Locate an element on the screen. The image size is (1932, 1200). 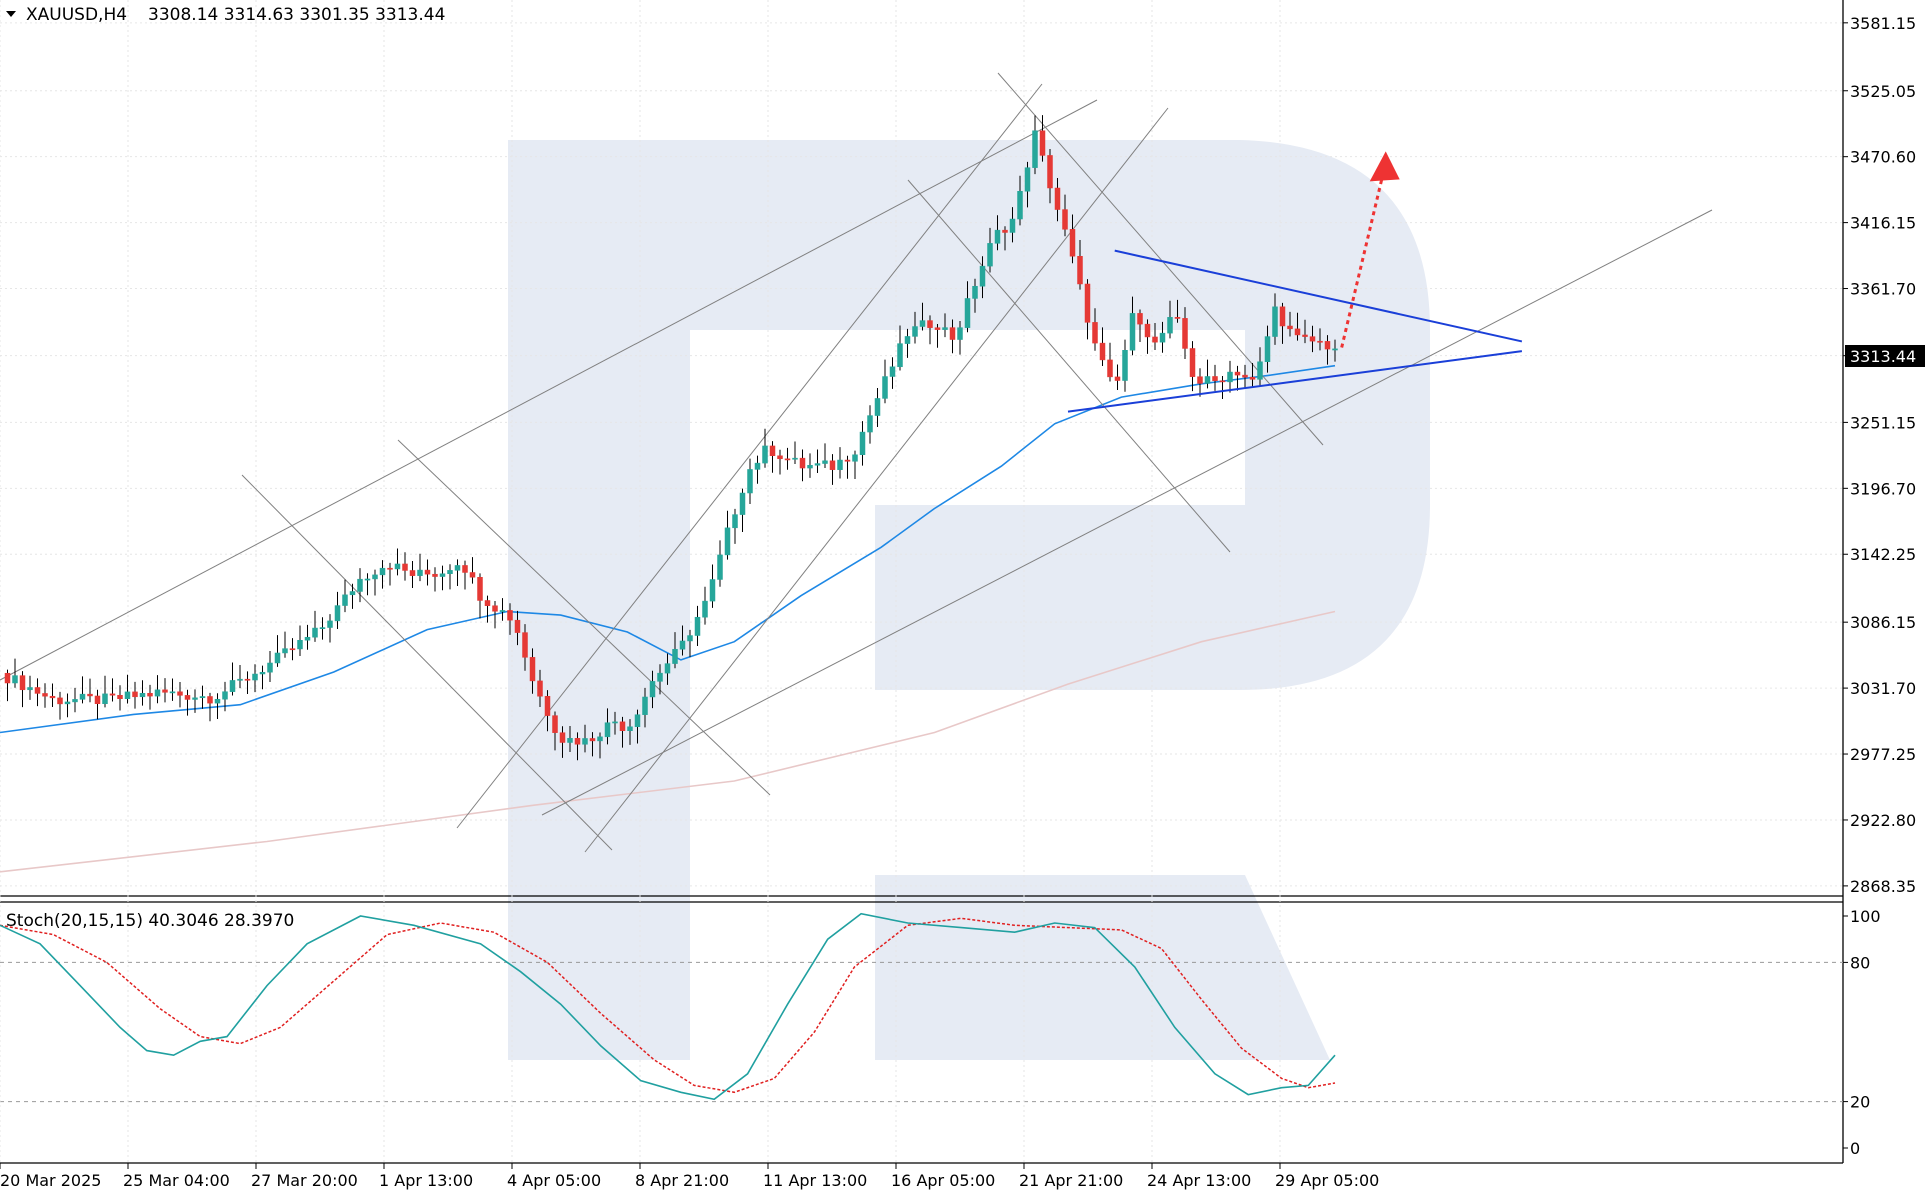
symbol-label: XAUUSD,H4 is located at coordinates (76, 15).